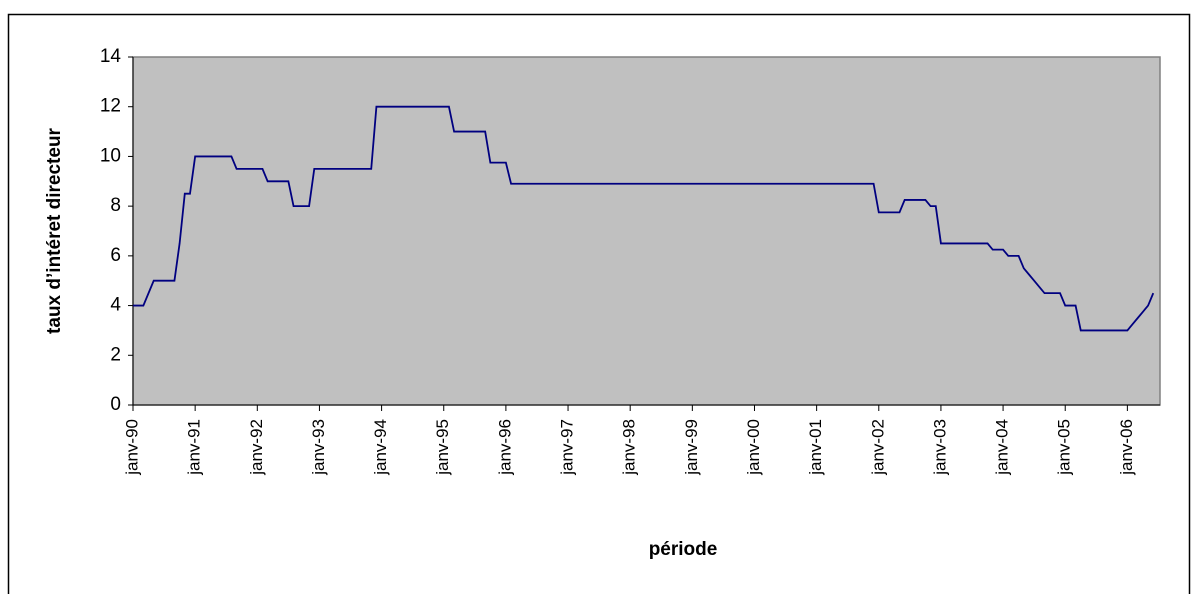  Describe the element at coordinates (110, 155) in the screenshot. I see `y-tick-label: 10` at that location.